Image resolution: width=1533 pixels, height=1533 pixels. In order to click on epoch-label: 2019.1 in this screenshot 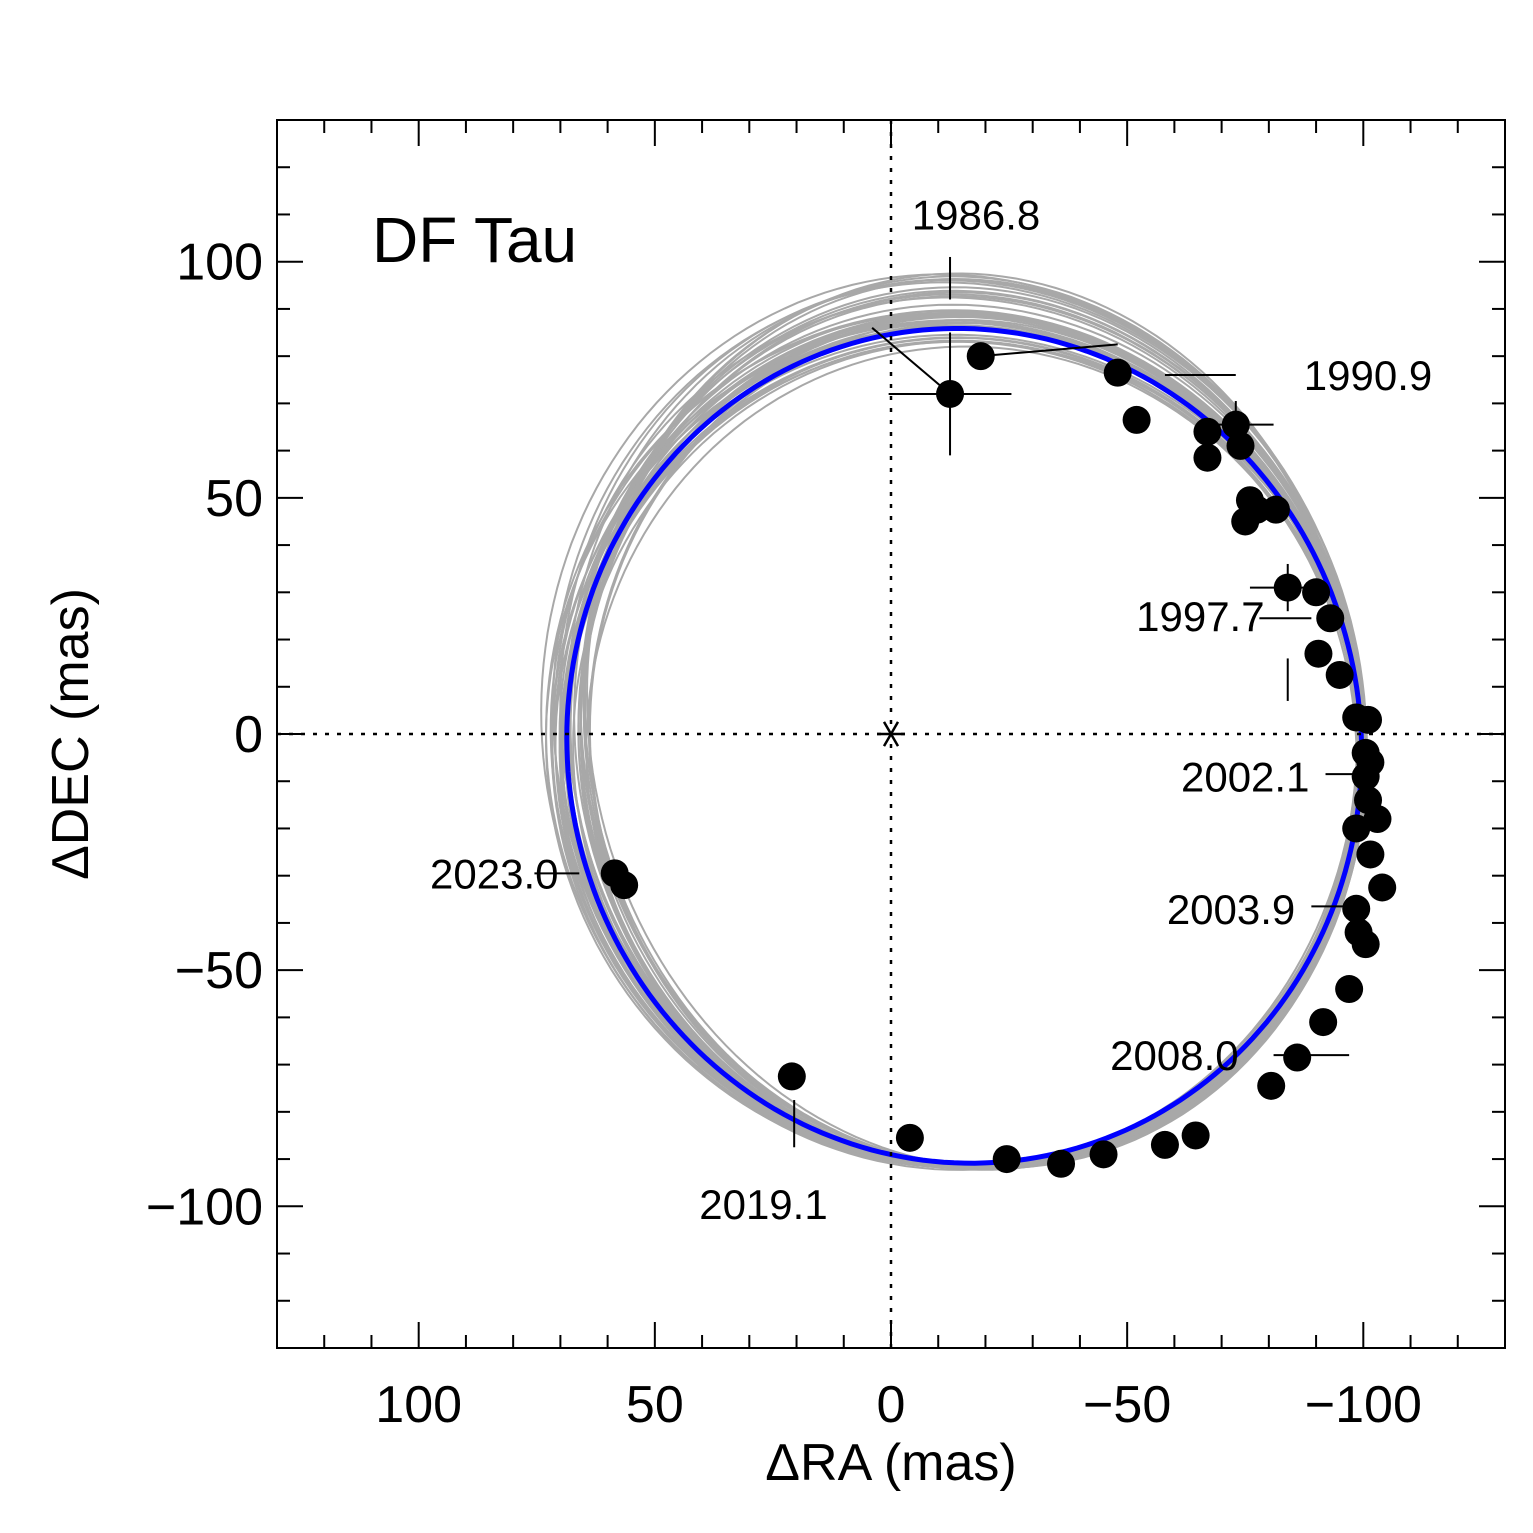, I will do `click(763, 1204)`.